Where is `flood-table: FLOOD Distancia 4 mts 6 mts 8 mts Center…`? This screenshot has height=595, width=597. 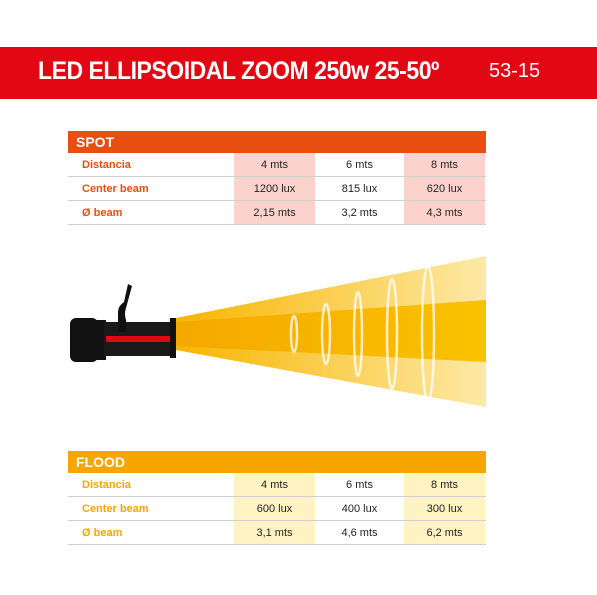 flood-table: FLOOD Distancia 4 mts 6 mts 8 mts Center… is located at coordinates (277, 498).